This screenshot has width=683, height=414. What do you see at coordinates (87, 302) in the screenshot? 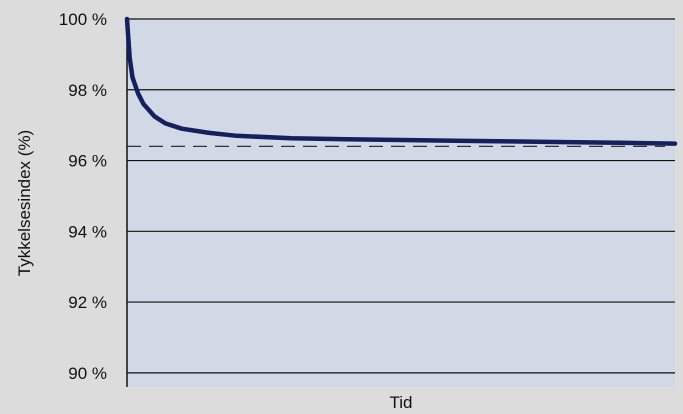
I see `y-tick-label: 92 %` at bounding box center [87, 302].